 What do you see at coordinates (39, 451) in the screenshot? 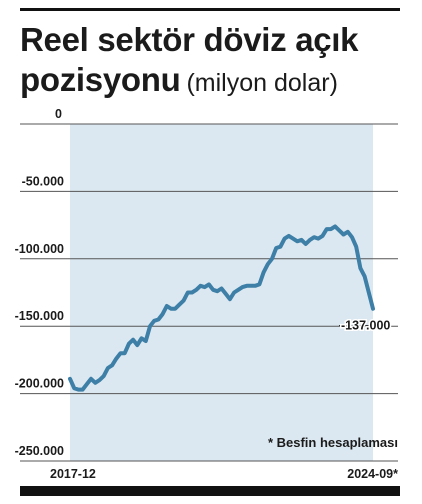
I see `y-tick-label: -250.000` at bounding box center [39, 451].